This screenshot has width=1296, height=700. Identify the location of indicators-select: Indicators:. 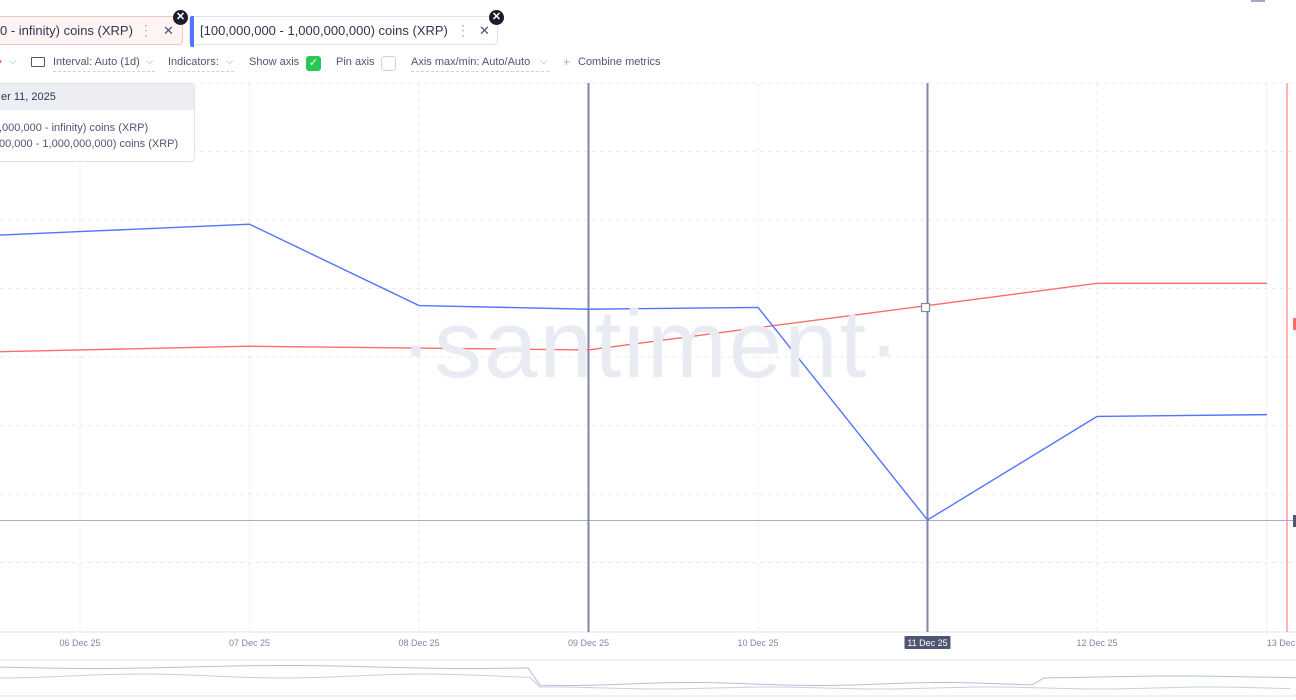
(193, 62).